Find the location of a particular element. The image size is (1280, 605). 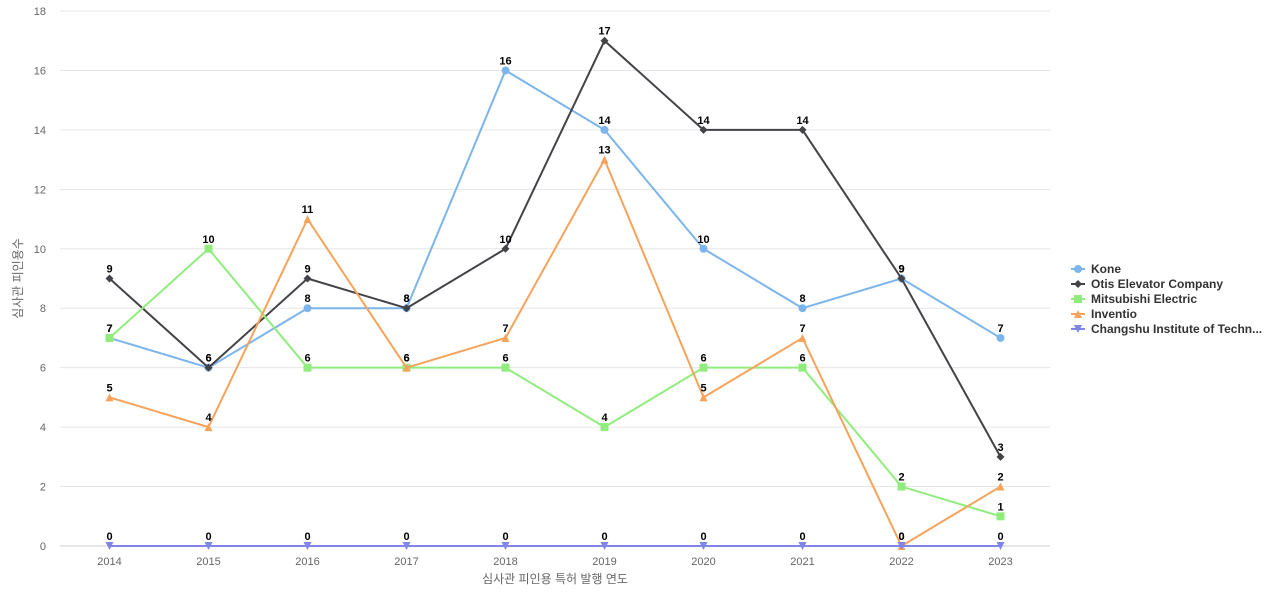

y-tick-label: 0 is located at coordinates (43, 547).